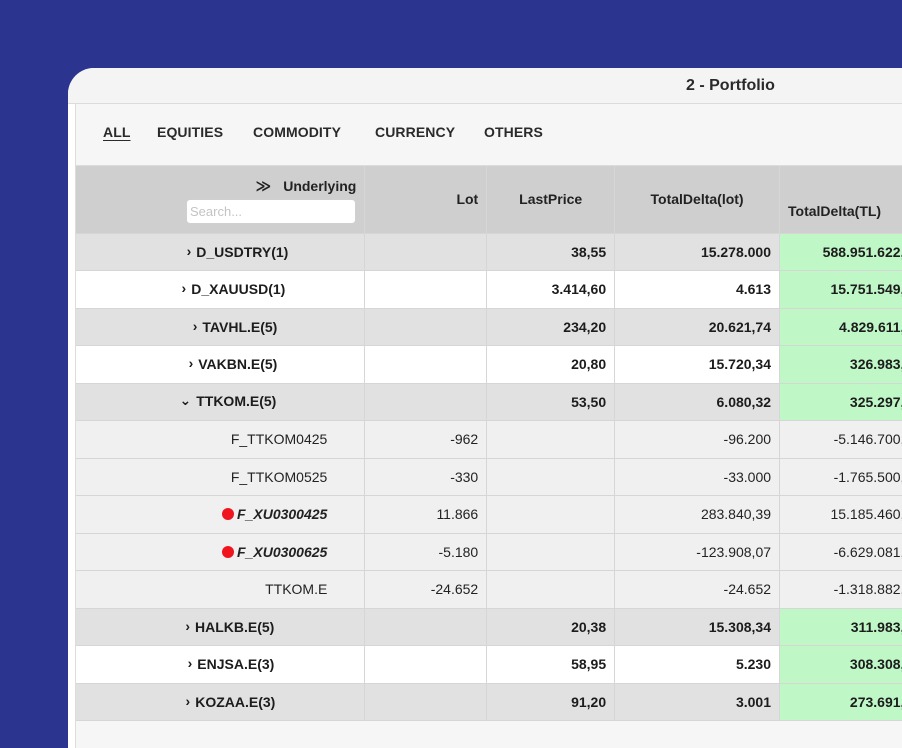 Image resolution: width=902 pixels, height=748 pixels. I want to click on underlying-cell: › TAVHL.E(5), so click(221, 327).